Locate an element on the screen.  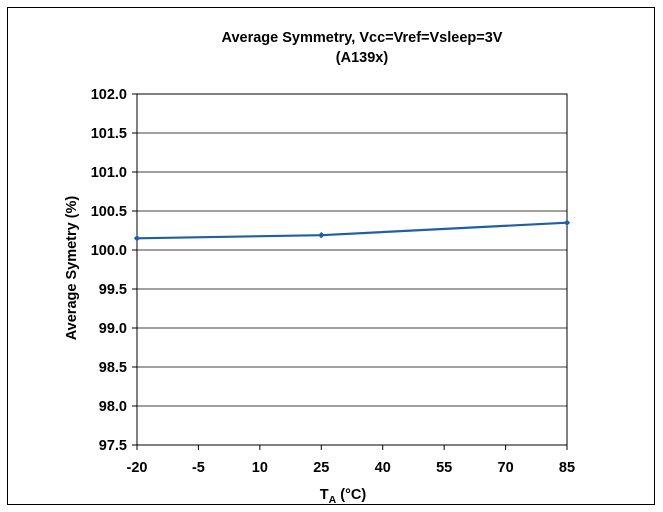
y-tick-label: 100.0 is located at coordinates (109, 251).